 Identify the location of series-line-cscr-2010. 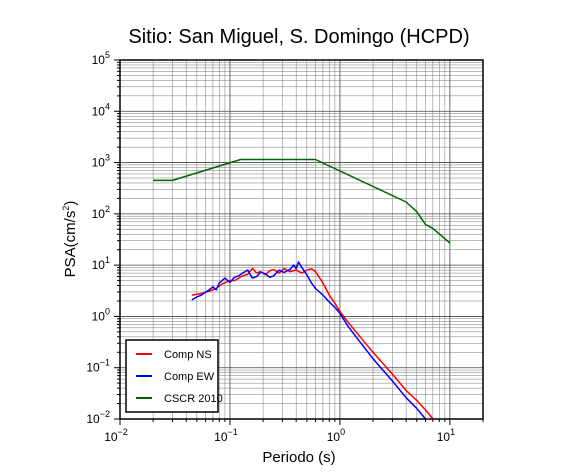
(302, 201).